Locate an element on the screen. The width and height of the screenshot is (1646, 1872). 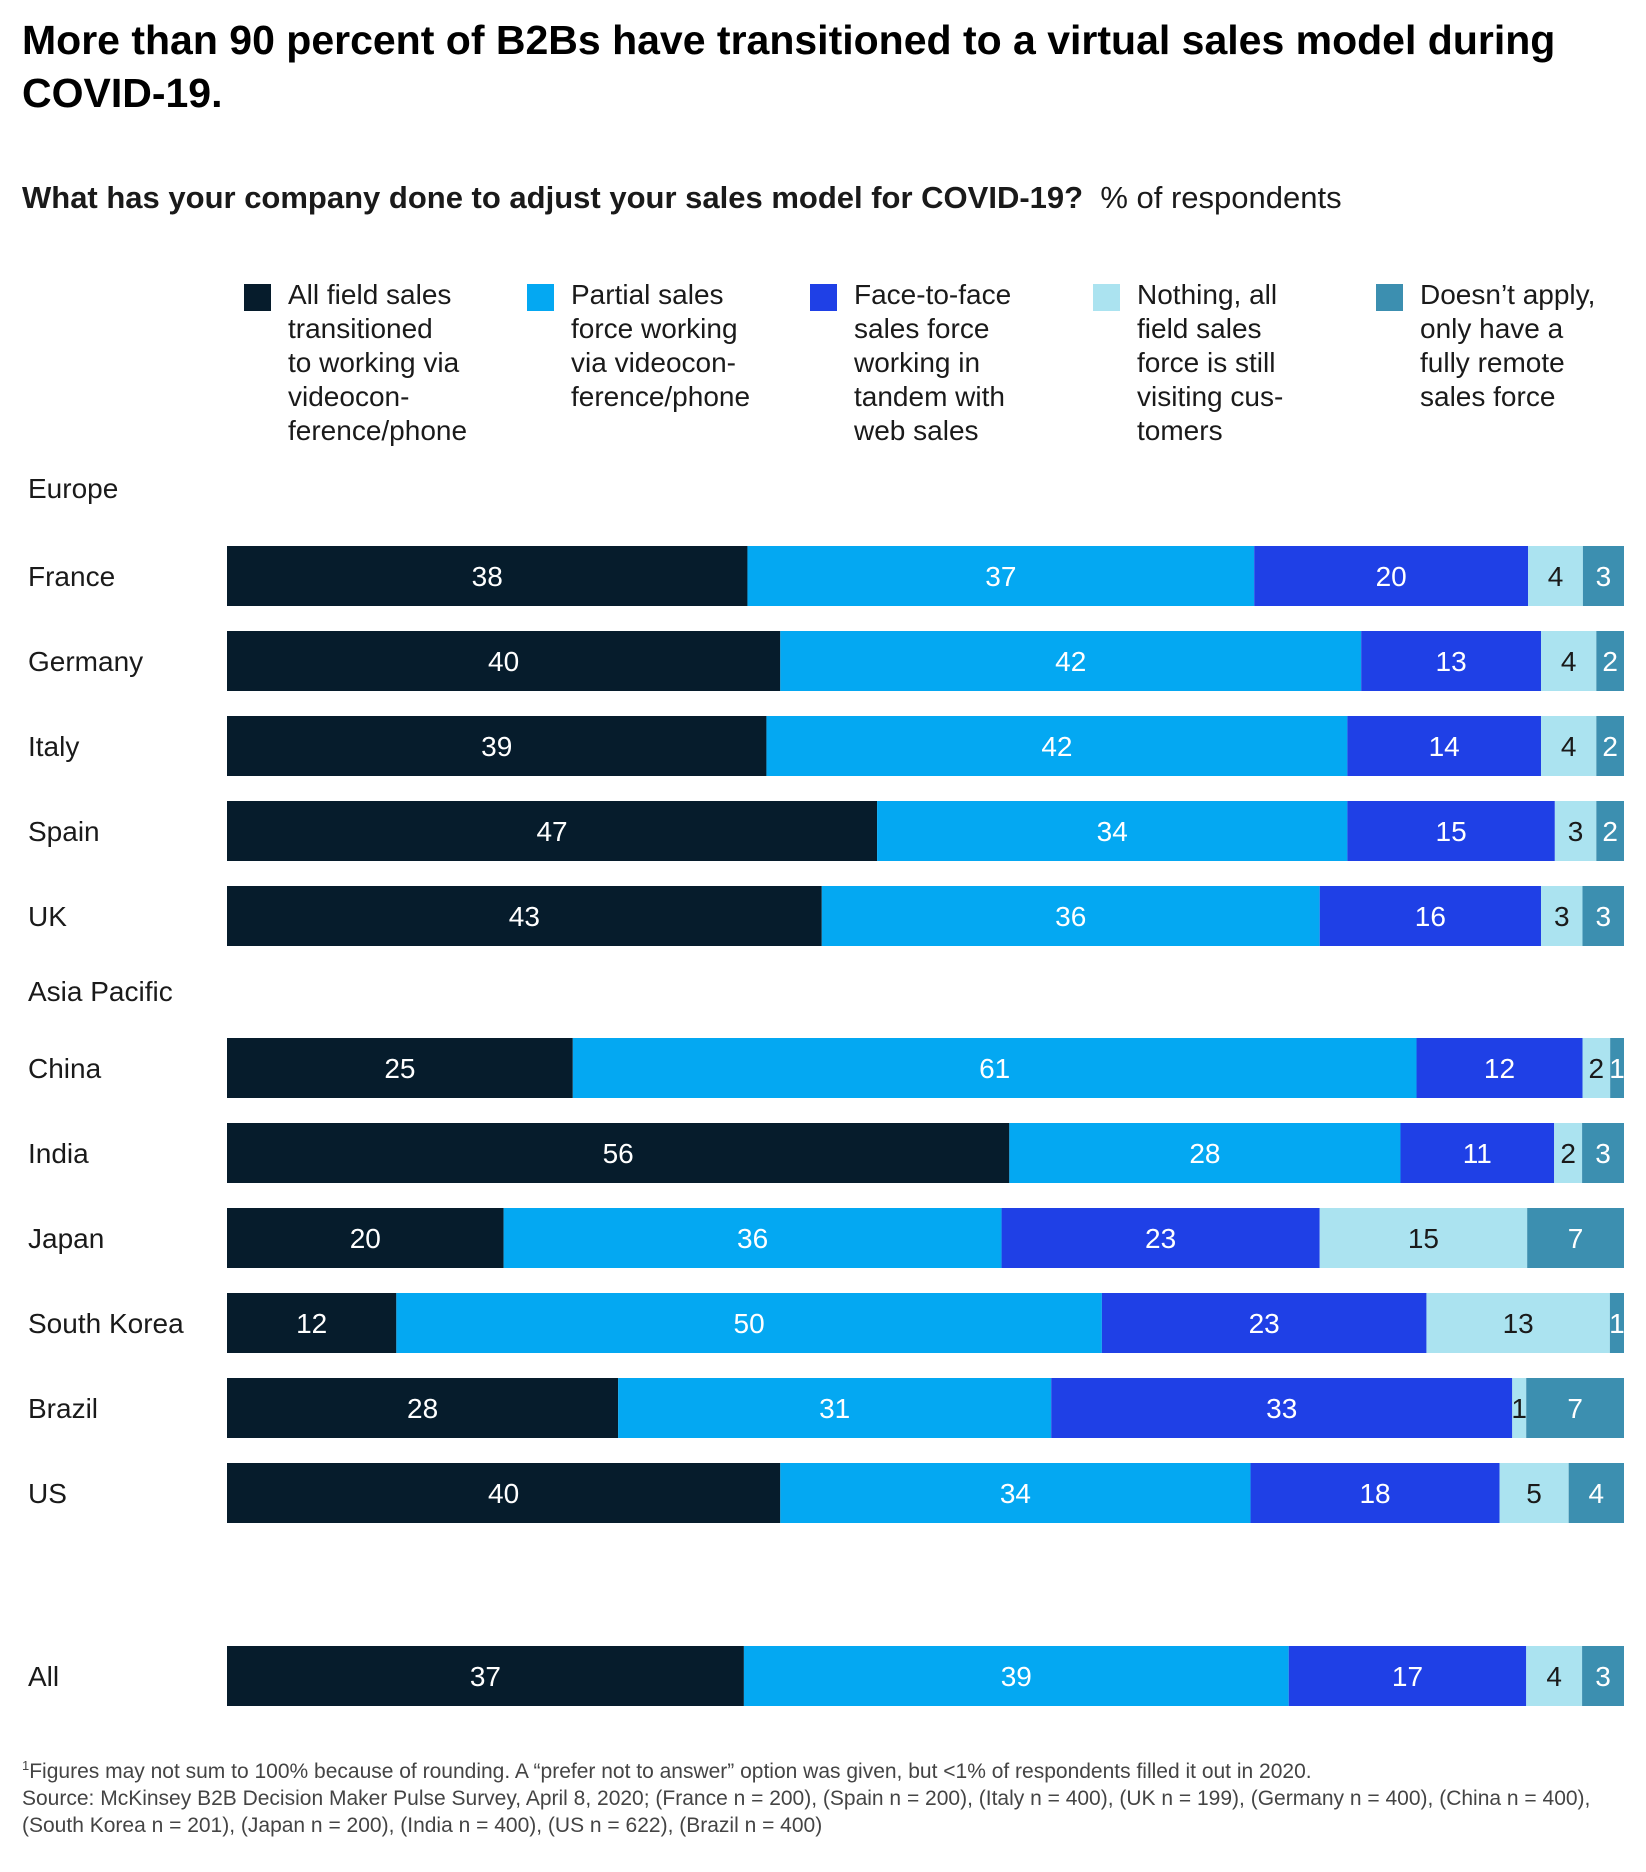
data-label: 40 is located at coordinates (503, 1493).